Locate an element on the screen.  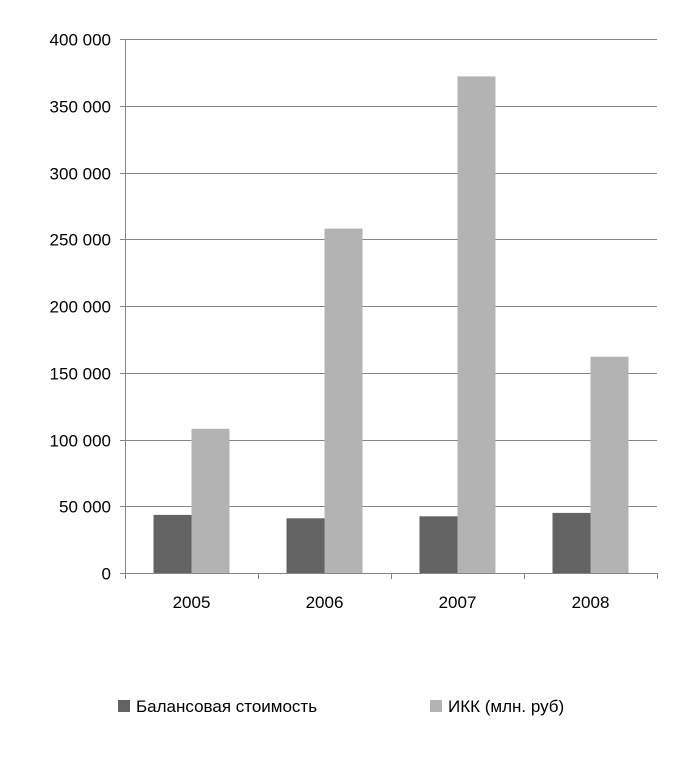
legend-label-series-1: Балансовая стоимость is located at coordinates (226, 706).